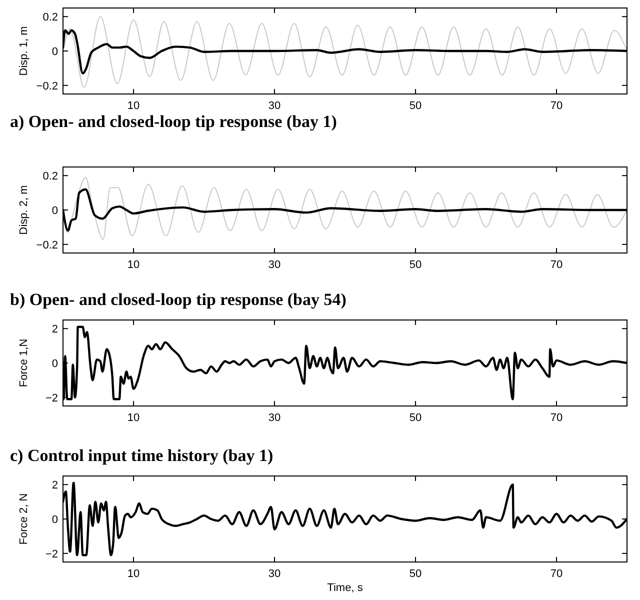 The height and width of the screenshot is (600, 640). I want to click on y-axis-title: Force 1,N, so click(24, 363).